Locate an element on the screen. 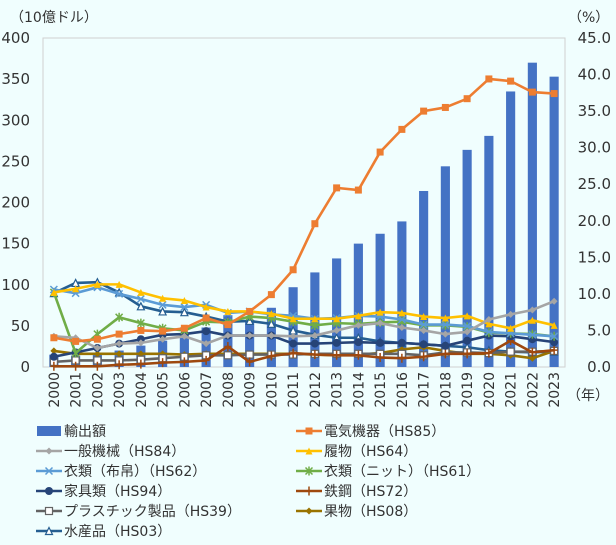 This screenshot has height=545, width=616. right-tick-label: 15.0 is located at coordinates (594, 257).